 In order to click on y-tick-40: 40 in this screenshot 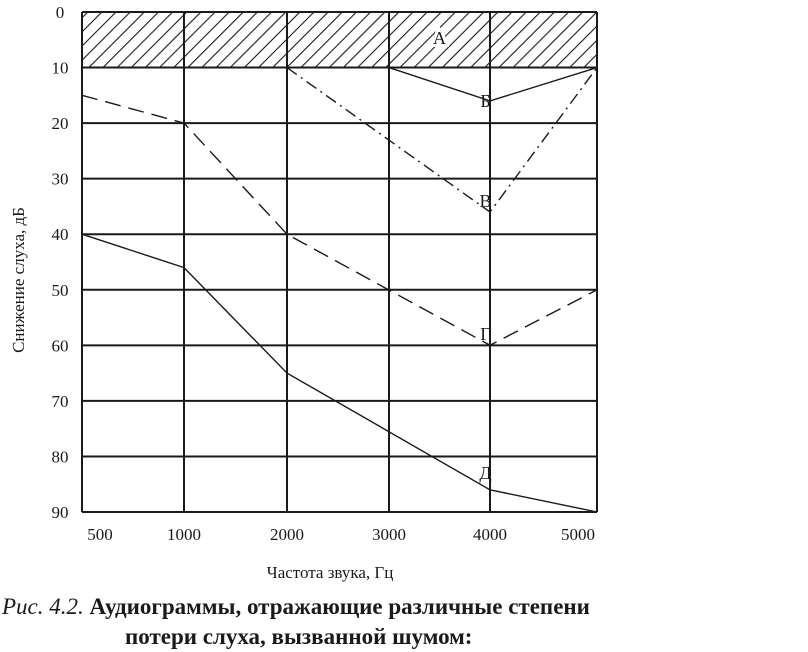, I will do `click(60, 234)`.